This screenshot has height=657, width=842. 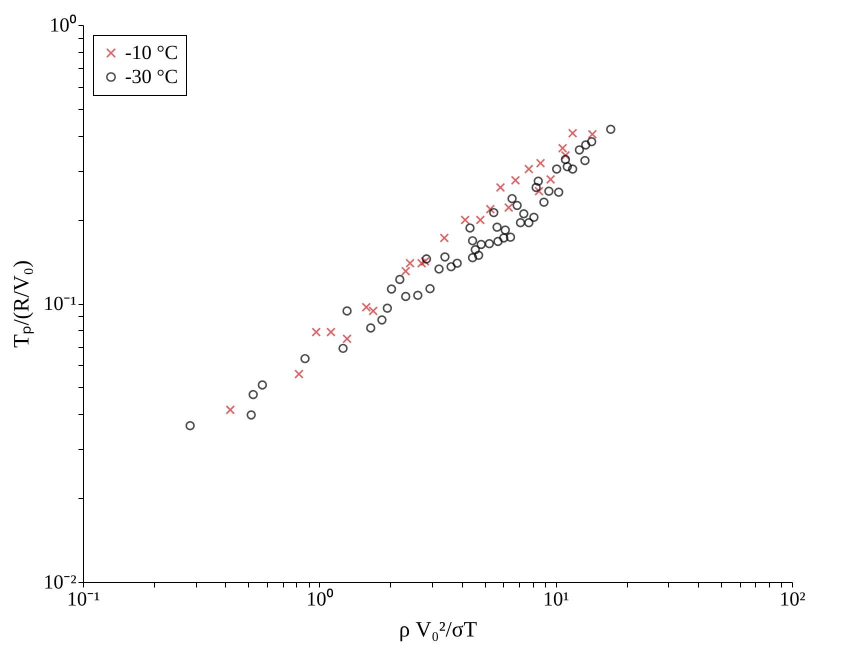 What do you see at coordinates (60, 304) in the screenshot?
I see `y-tick-label: 10⁻¹` at bounding box center [60, 304].